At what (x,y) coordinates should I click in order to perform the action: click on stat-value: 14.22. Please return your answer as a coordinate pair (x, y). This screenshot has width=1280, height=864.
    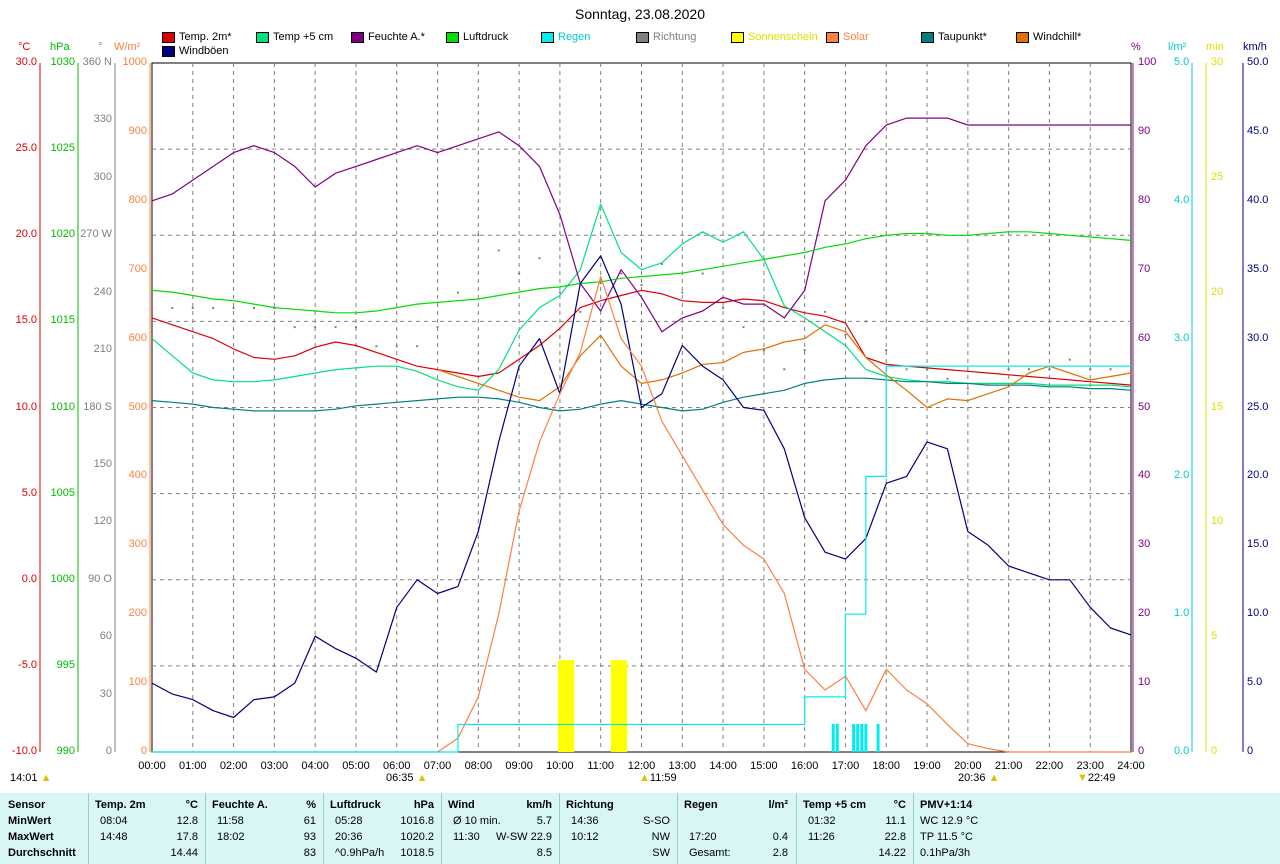
    Looking at the image, I should click on (892, 853).